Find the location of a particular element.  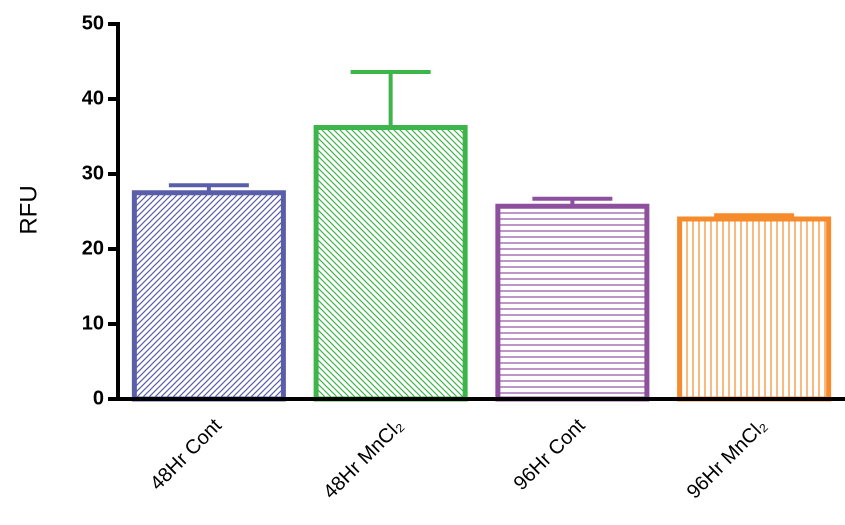

x-tick-label: 48Hr Cont is located at coordinates (186, 454).